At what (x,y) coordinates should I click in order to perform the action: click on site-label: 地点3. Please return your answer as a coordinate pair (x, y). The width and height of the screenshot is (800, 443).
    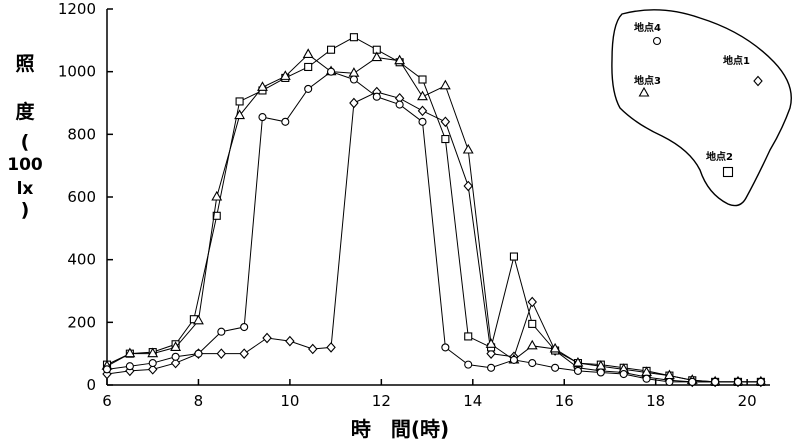
    Looking at the image, I should click on (647, 80).